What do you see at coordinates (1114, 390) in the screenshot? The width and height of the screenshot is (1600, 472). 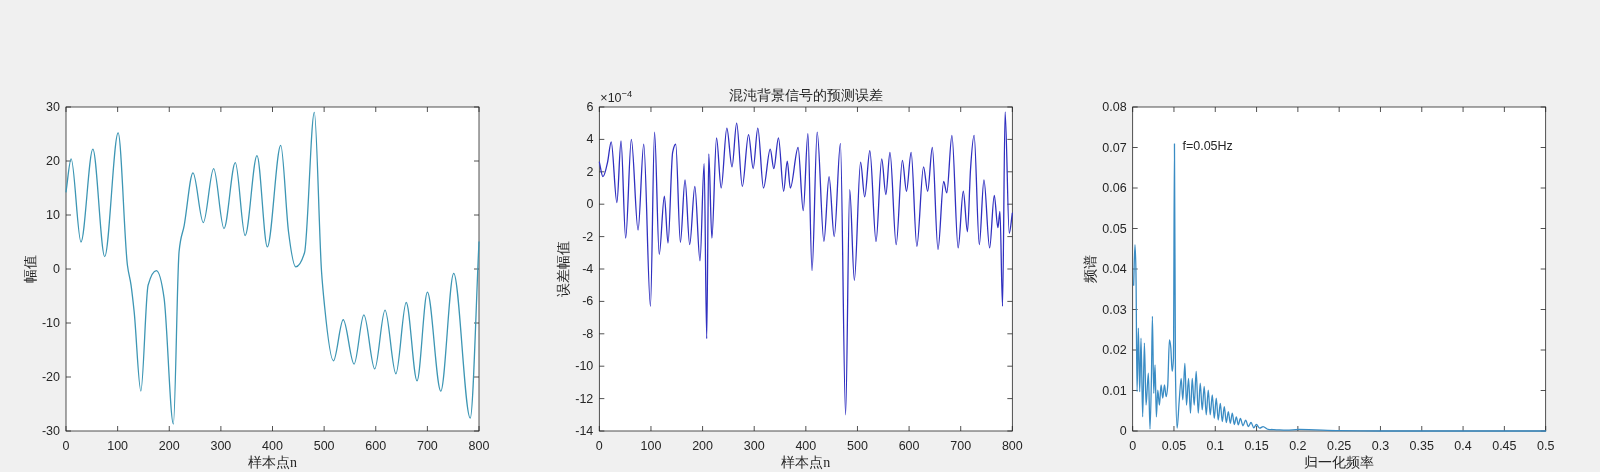 I see `y-tick-label: 0.01` at bounding box center [1114, 390].